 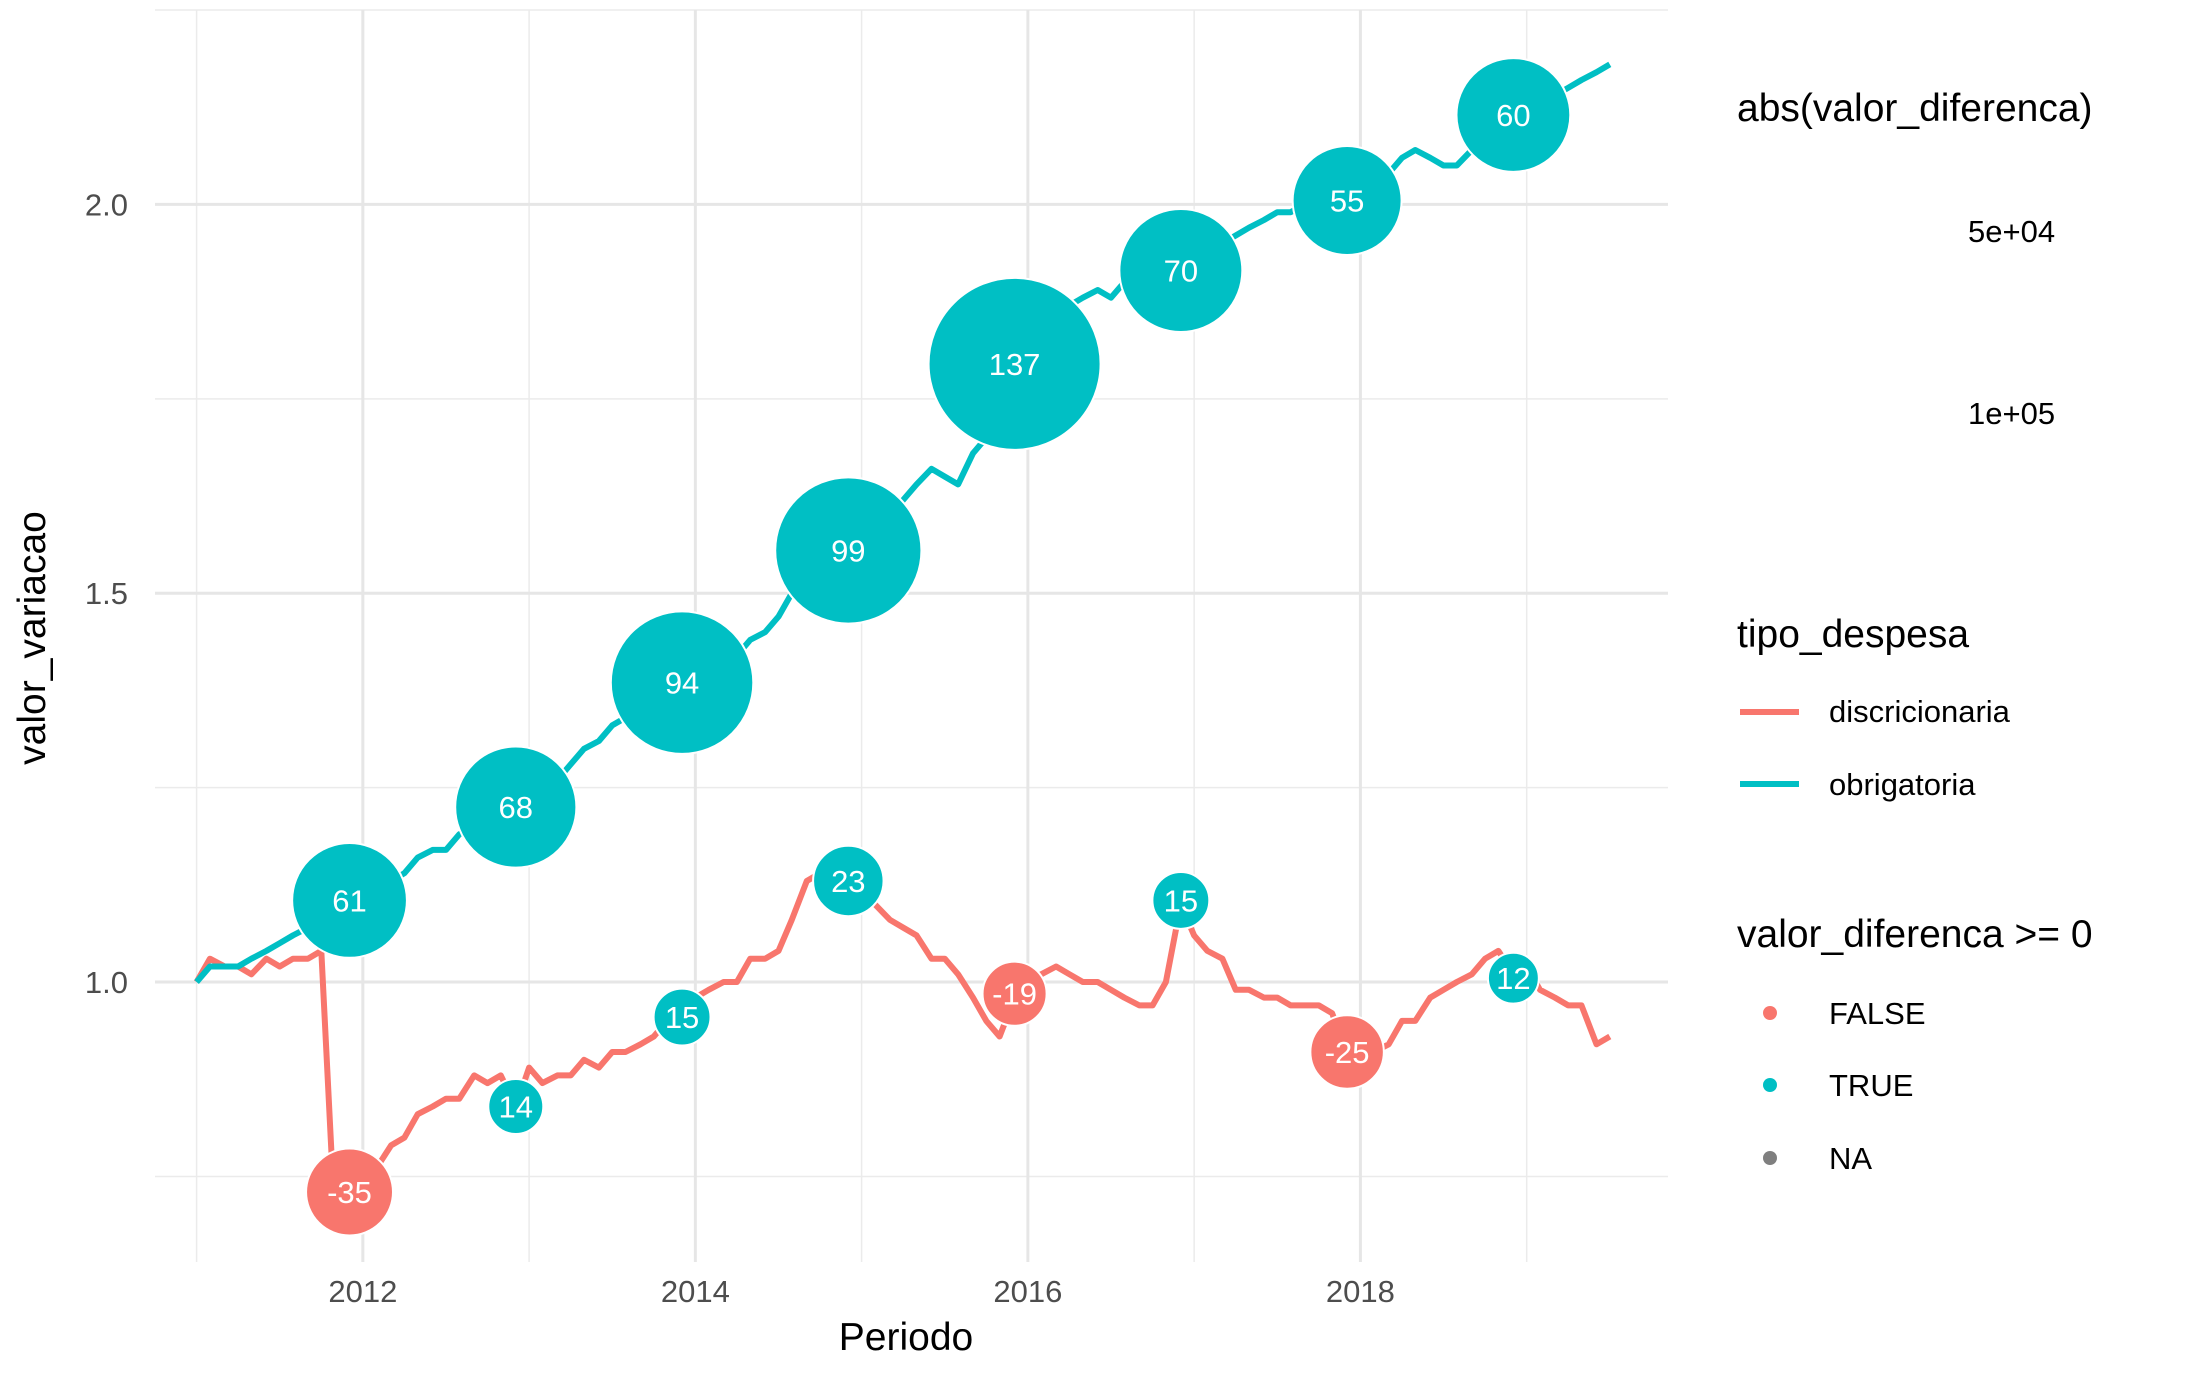 What do you see at coordinates (1853, 634) in the screenshot?
I see `legend-line-title: tipo_despesa` at bounding box center [1853, 634].